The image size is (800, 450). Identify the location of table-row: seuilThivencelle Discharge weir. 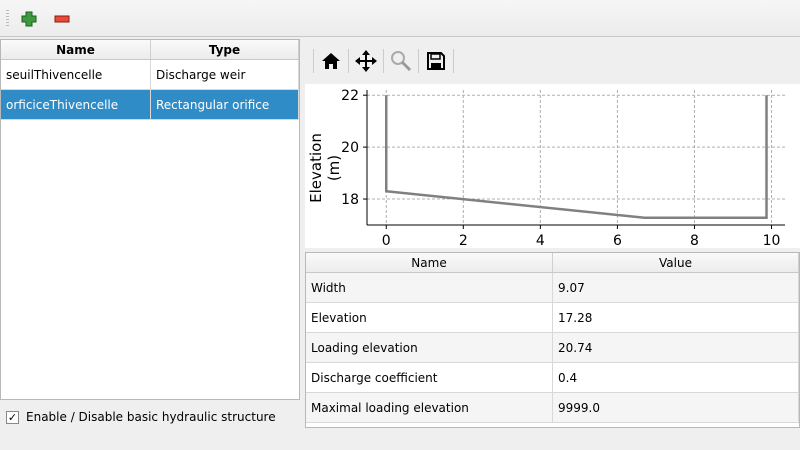
(150, 75).